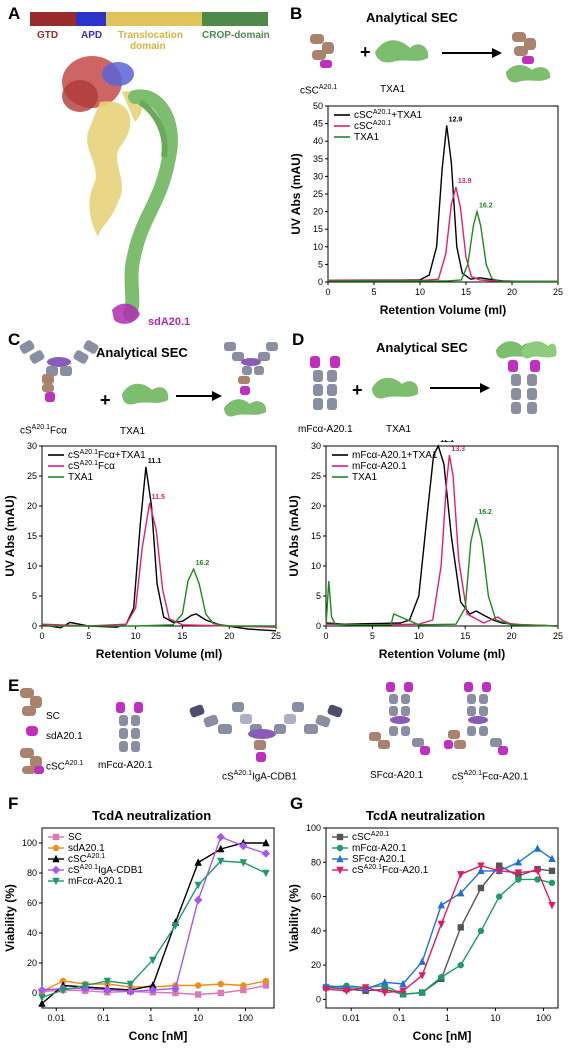 The height and width of the screenshot is (1050, 569). Describe the element at coordinates (228, 777) in the screenshot. I see `construct-label-csiga-text: cS` at that location.